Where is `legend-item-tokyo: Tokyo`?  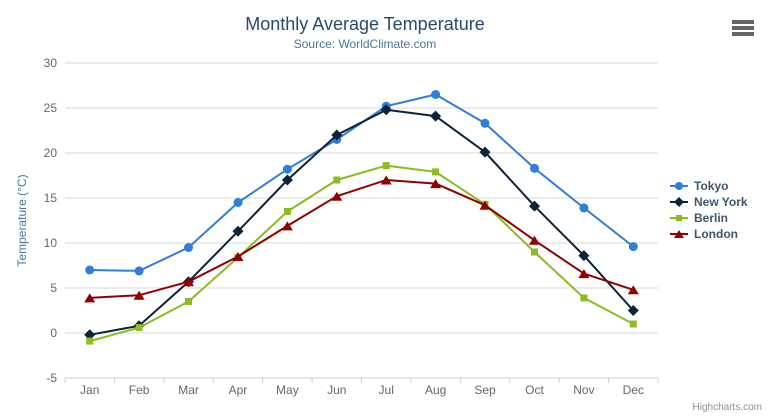
legend-item-tokyo: Tokyo is located at coordinates (708, 186).